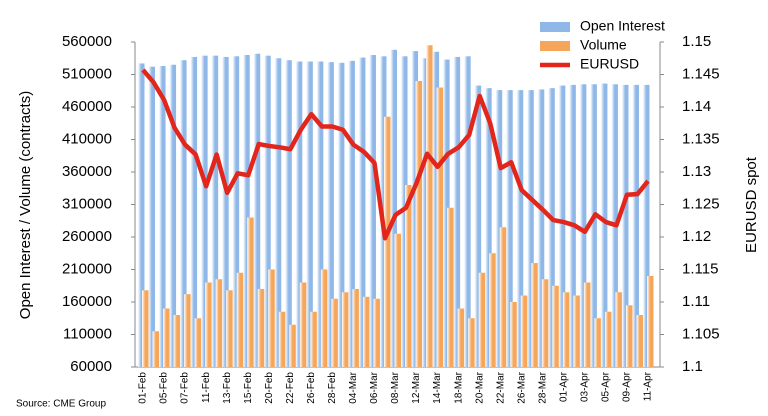 This screenshot has height=416, width=768. What do you see at coordinates (87, 41) in the screenshot?
I see `y-tick-label: 560000` at bounding box center [87, 41].